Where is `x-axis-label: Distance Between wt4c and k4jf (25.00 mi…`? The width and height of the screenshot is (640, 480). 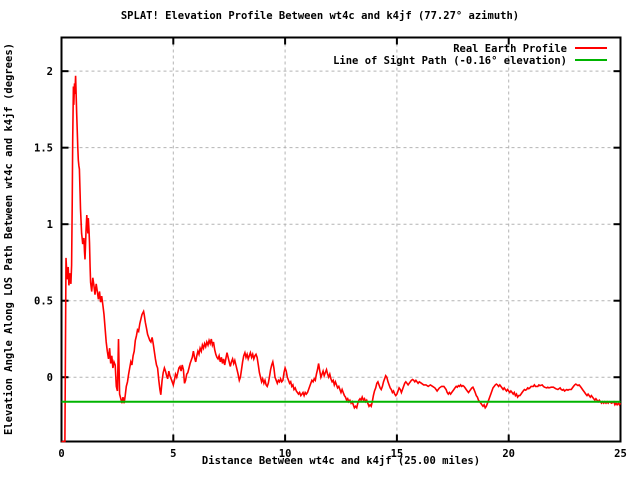
x-axis-label: Distance Between wt4c and k4jf (25.00 mi… is located at coordinates (341, 461).